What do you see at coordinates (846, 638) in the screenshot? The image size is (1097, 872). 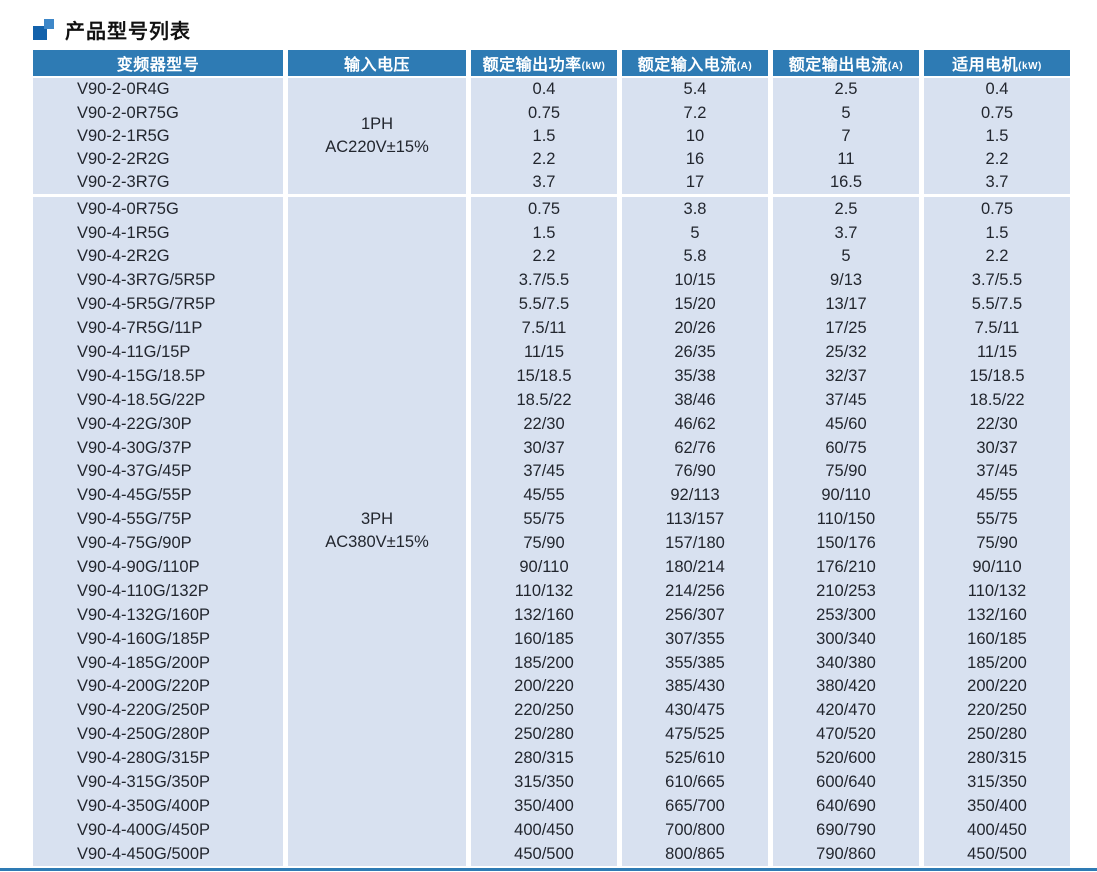 I see `output-current-cell: 300/340` at bounding box center [846, 638].